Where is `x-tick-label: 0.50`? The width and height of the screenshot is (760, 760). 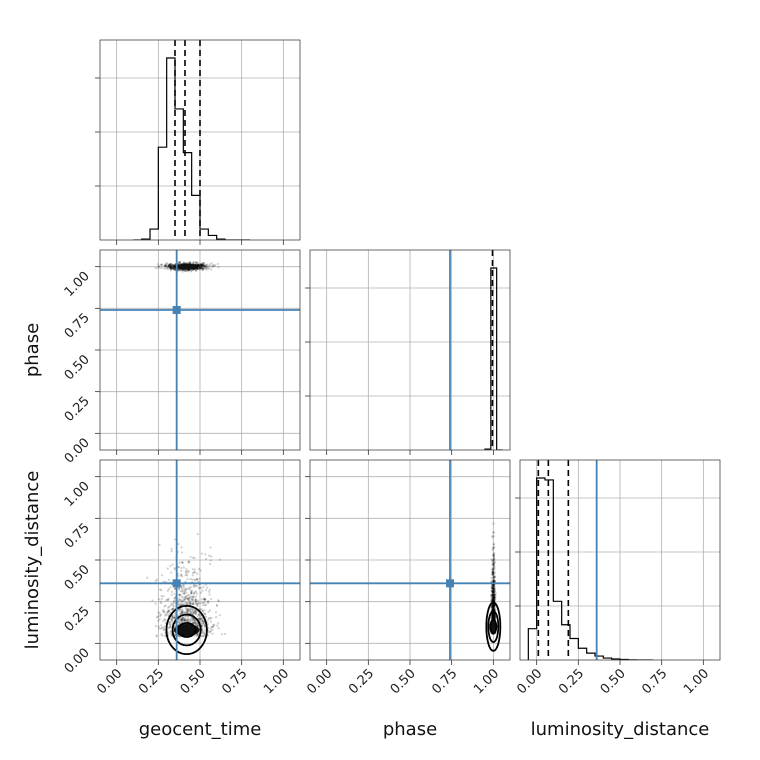 x-tick-label: 0.50 is located at coordinates (193, 681).